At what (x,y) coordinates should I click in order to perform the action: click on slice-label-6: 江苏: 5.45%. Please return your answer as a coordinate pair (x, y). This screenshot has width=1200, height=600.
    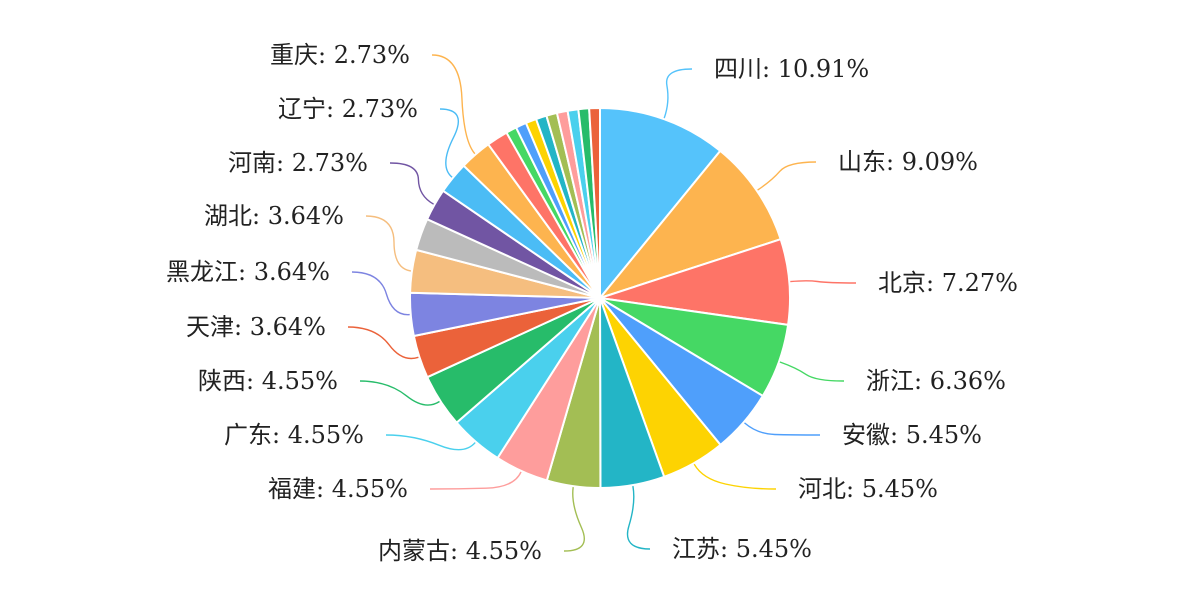
    Looking at the image, I should click on (742, 549).